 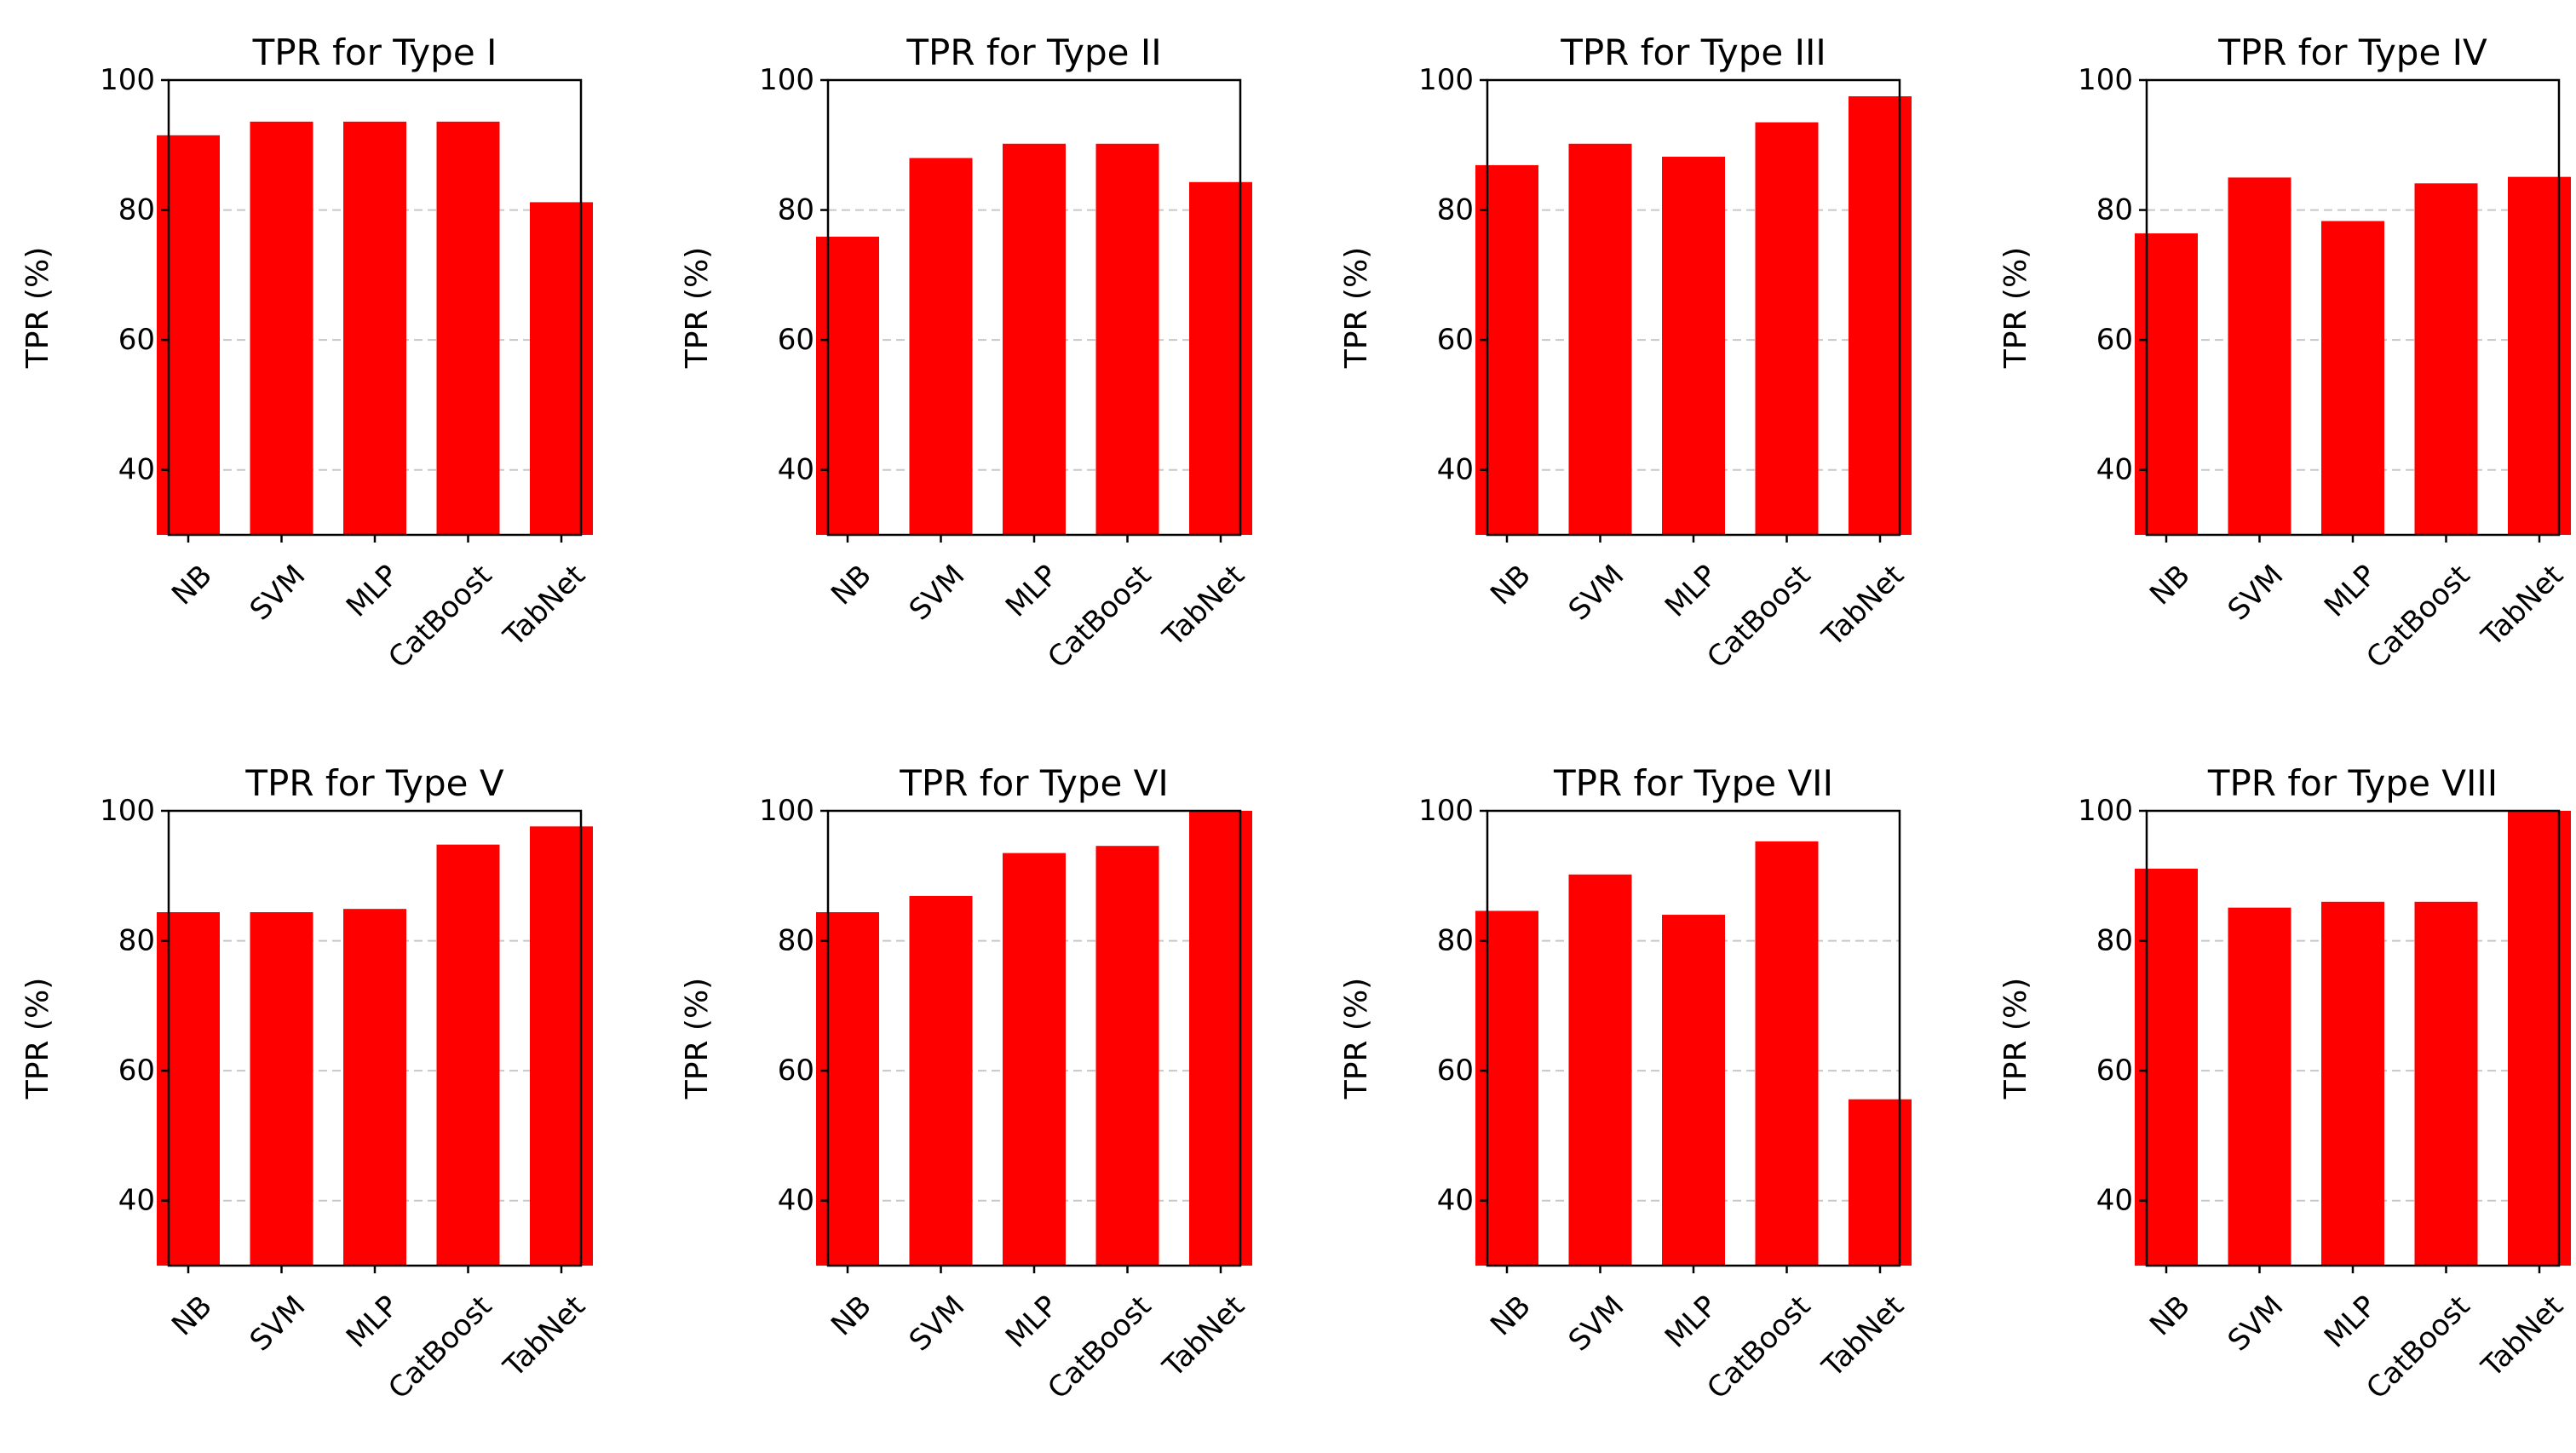 I want to click on subplot-title: TPR for Type VIII, so click(x=2353, y=783).